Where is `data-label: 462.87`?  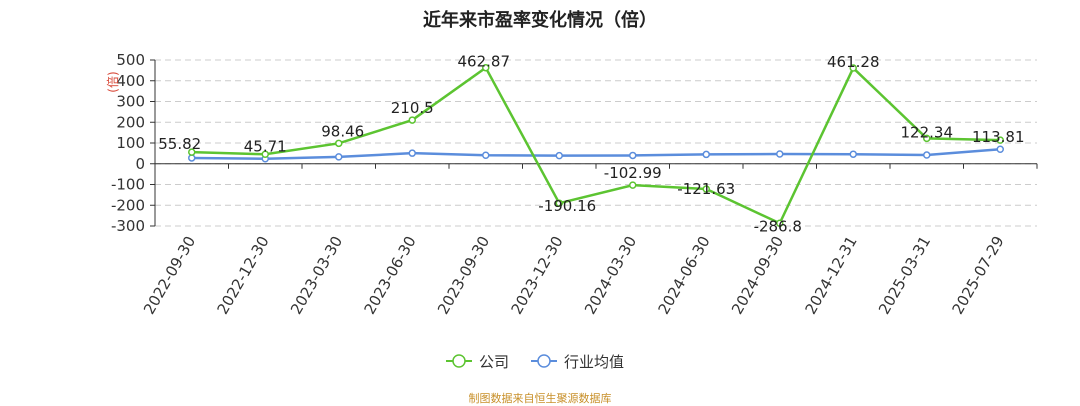 data-label: 462.87 is located at coordinates (484, 62).